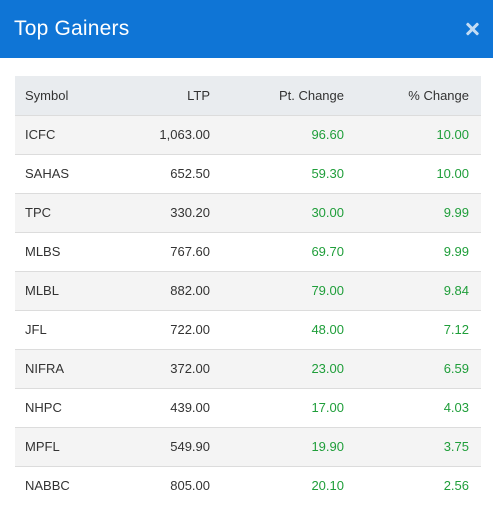  I want to click on cell-pct-change: 7.12, so click(456, 329).